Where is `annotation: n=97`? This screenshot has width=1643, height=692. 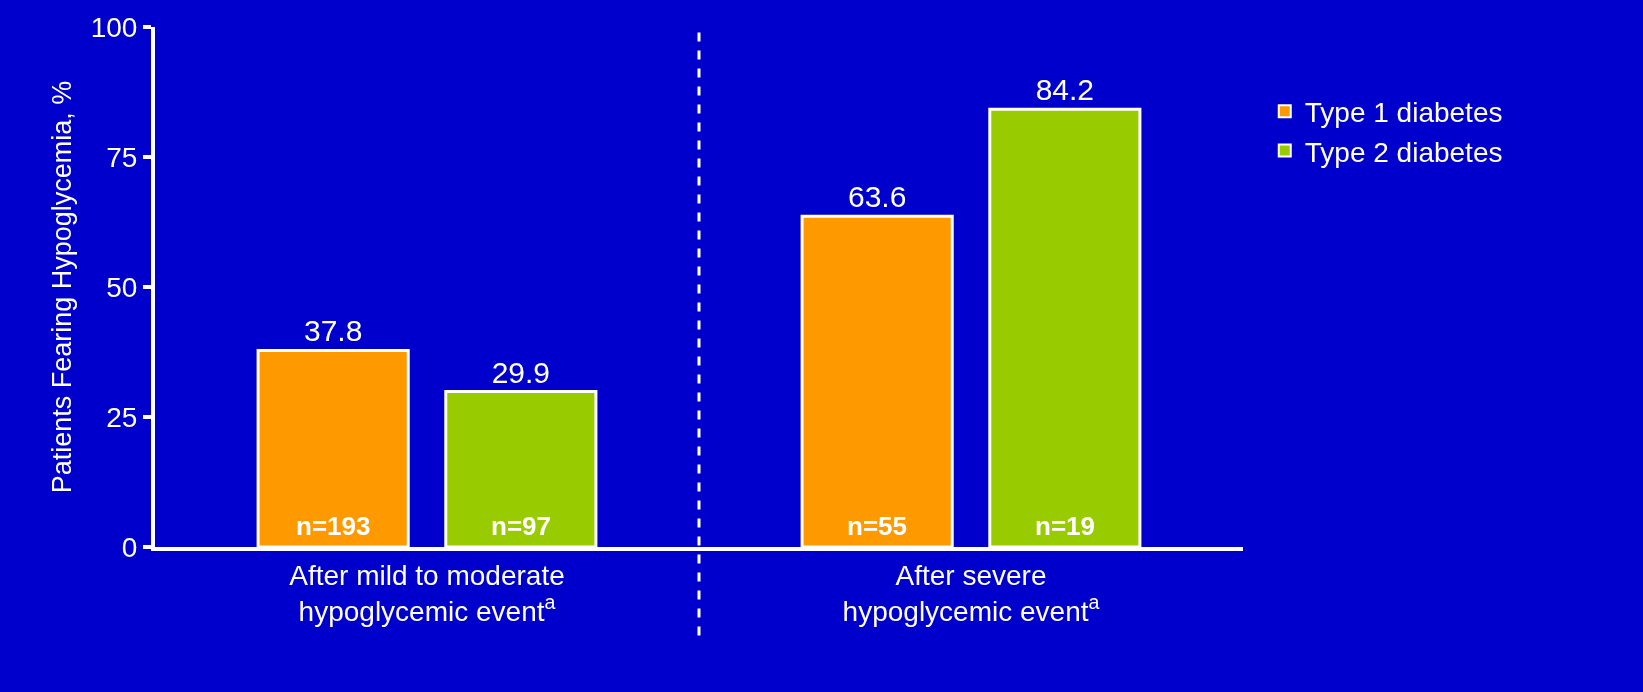
annotation: n=97 is located at coordinates (521, 526).